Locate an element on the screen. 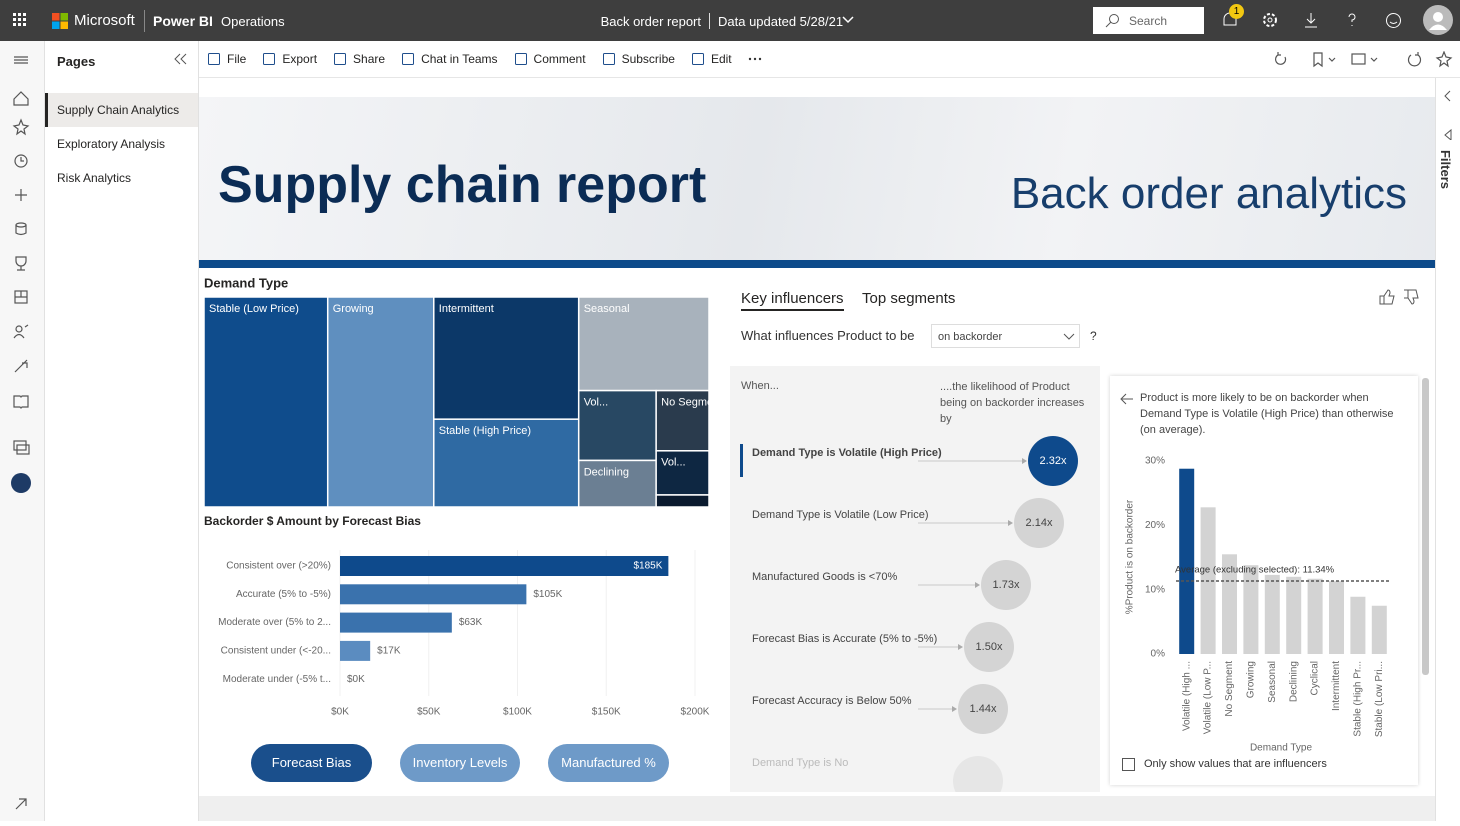 This screenshot has width=1460, height=826. bubble-value: 2.14x is located at coordinates (1039, 523).